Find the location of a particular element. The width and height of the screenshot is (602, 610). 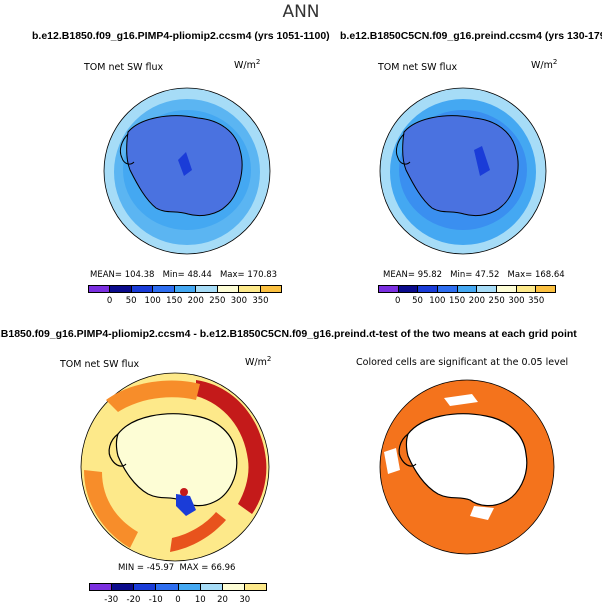

panel3-colorbar-ticks: -30 -20 -10 0 10 20 30 is located at coordinates (178, 601).